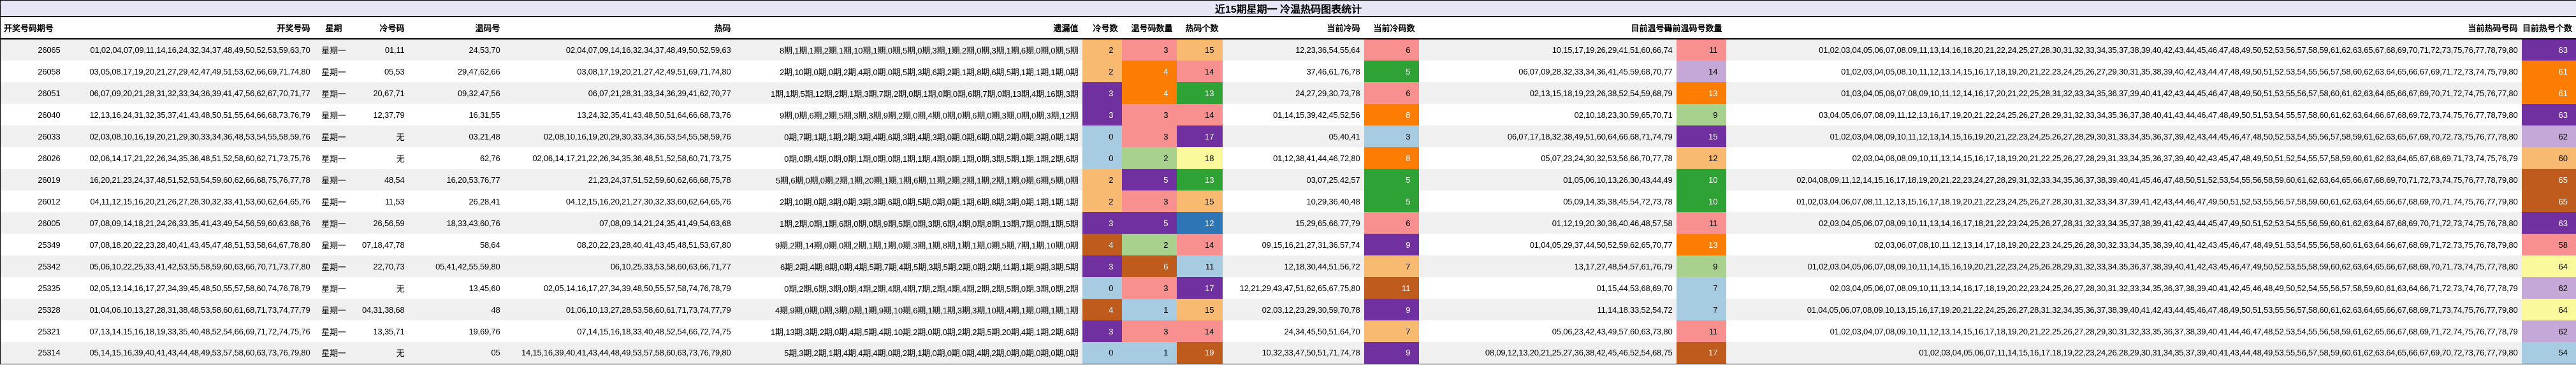  I want to click on cell-warm: 29,47,62,66, so click(479, 71).